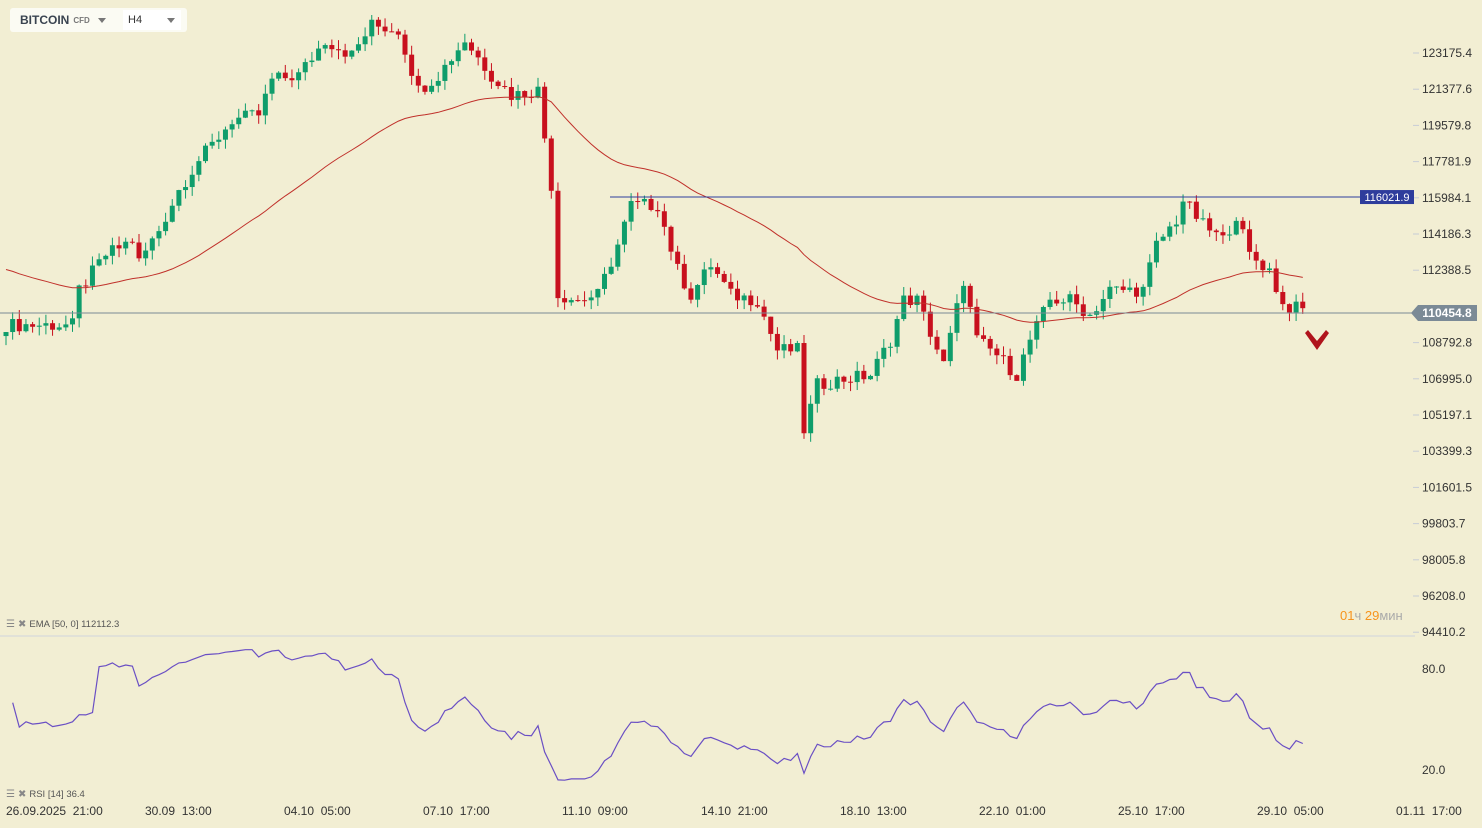 Image resolution: width=1482 pixels, height=828 pixels. What do you see at coordinates (45, 20) in the screenshot?
I see `symbol-name: BITCOIN` at bounding box center [45, 20].